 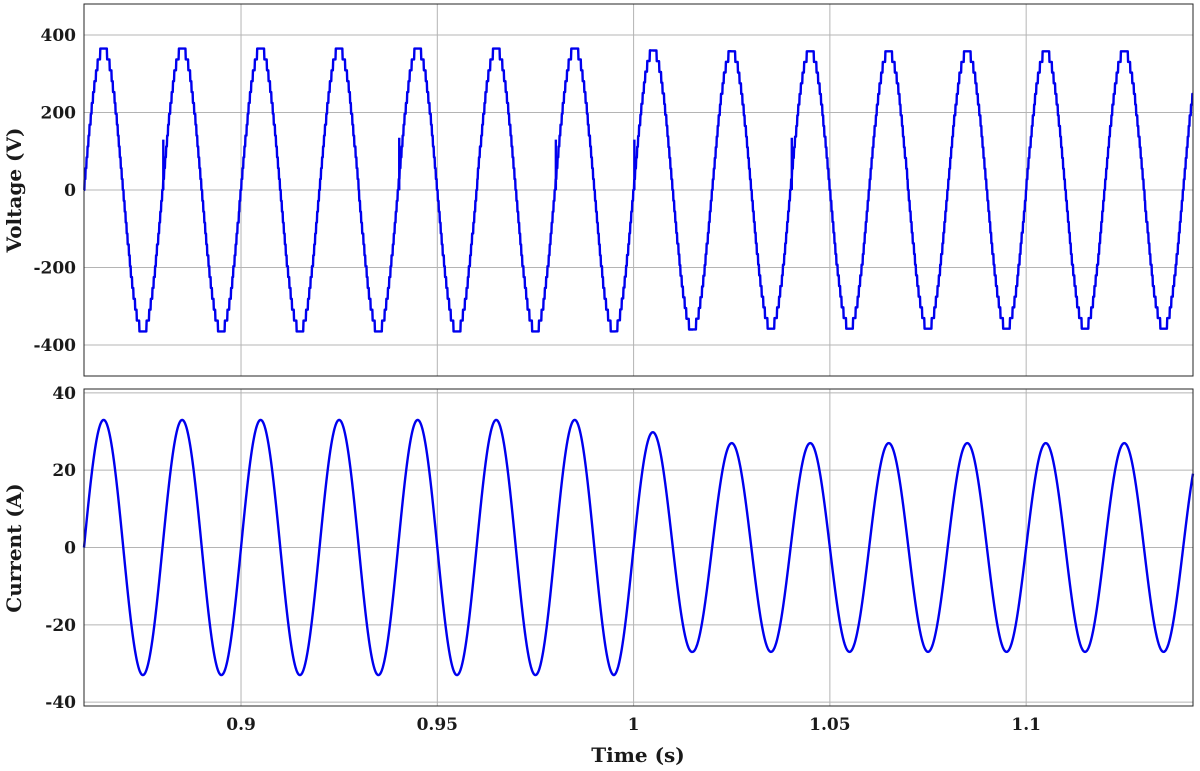 I want to click on current-y-tick-label: 0, so click(x=70, y=549).